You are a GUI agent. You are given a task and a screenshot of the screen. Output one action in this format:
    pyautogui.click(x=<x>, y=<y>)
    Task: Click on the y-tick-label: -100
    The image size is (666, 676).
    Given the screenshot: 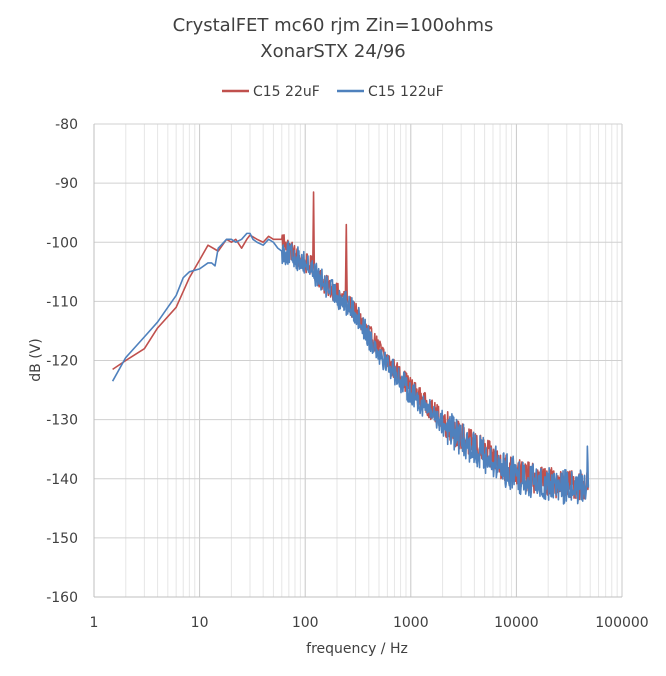 What is the action you would take?
    pyautogui.click(x=62, y=243)
    